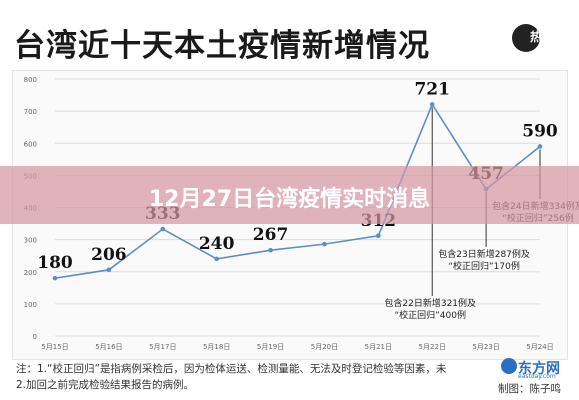 This screenshot has height=400, width=579. Describe the element at coordinates (432, 347) in the screenshot. I see `x-tick-label: 5月22日` at that location.